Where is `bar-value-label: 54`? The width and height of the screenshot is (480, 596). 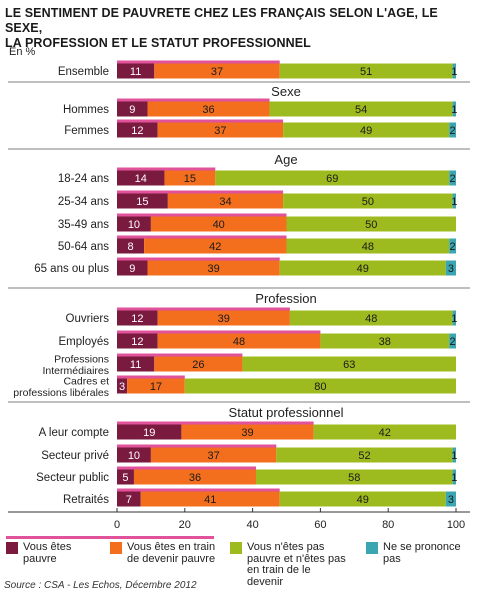 bar-value-label: 54 is located at coordinates (361, 110).